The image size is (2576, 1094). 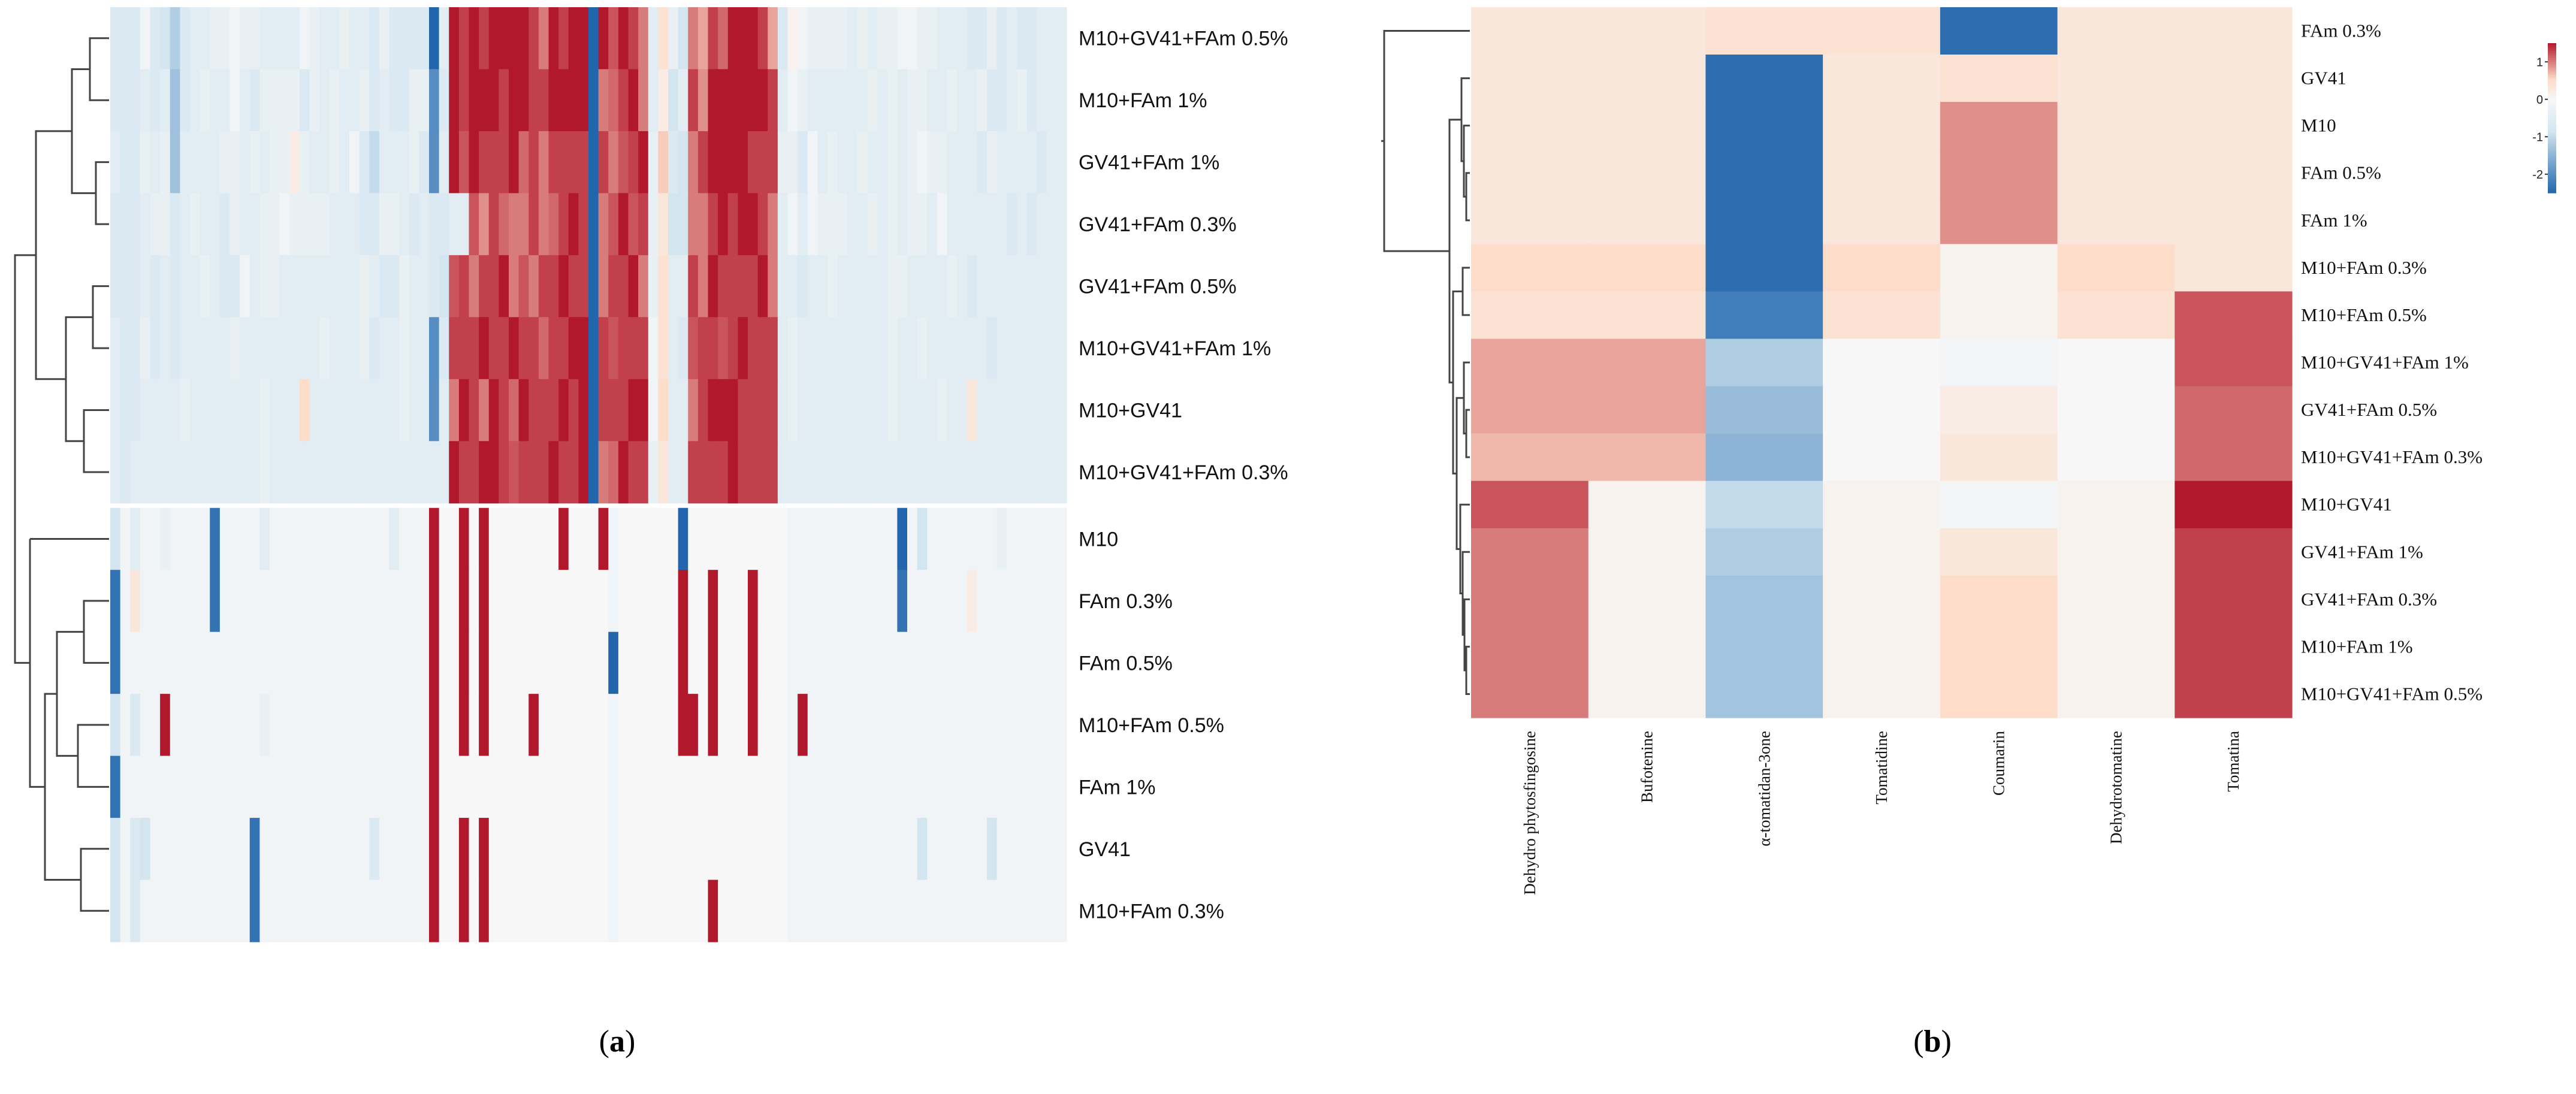 What do you see at coordinates (2392, 694) in the screenshot?
I see `row-label-b: M10+GV41+FAm 0.5%` at bounding box center [2392, 694].